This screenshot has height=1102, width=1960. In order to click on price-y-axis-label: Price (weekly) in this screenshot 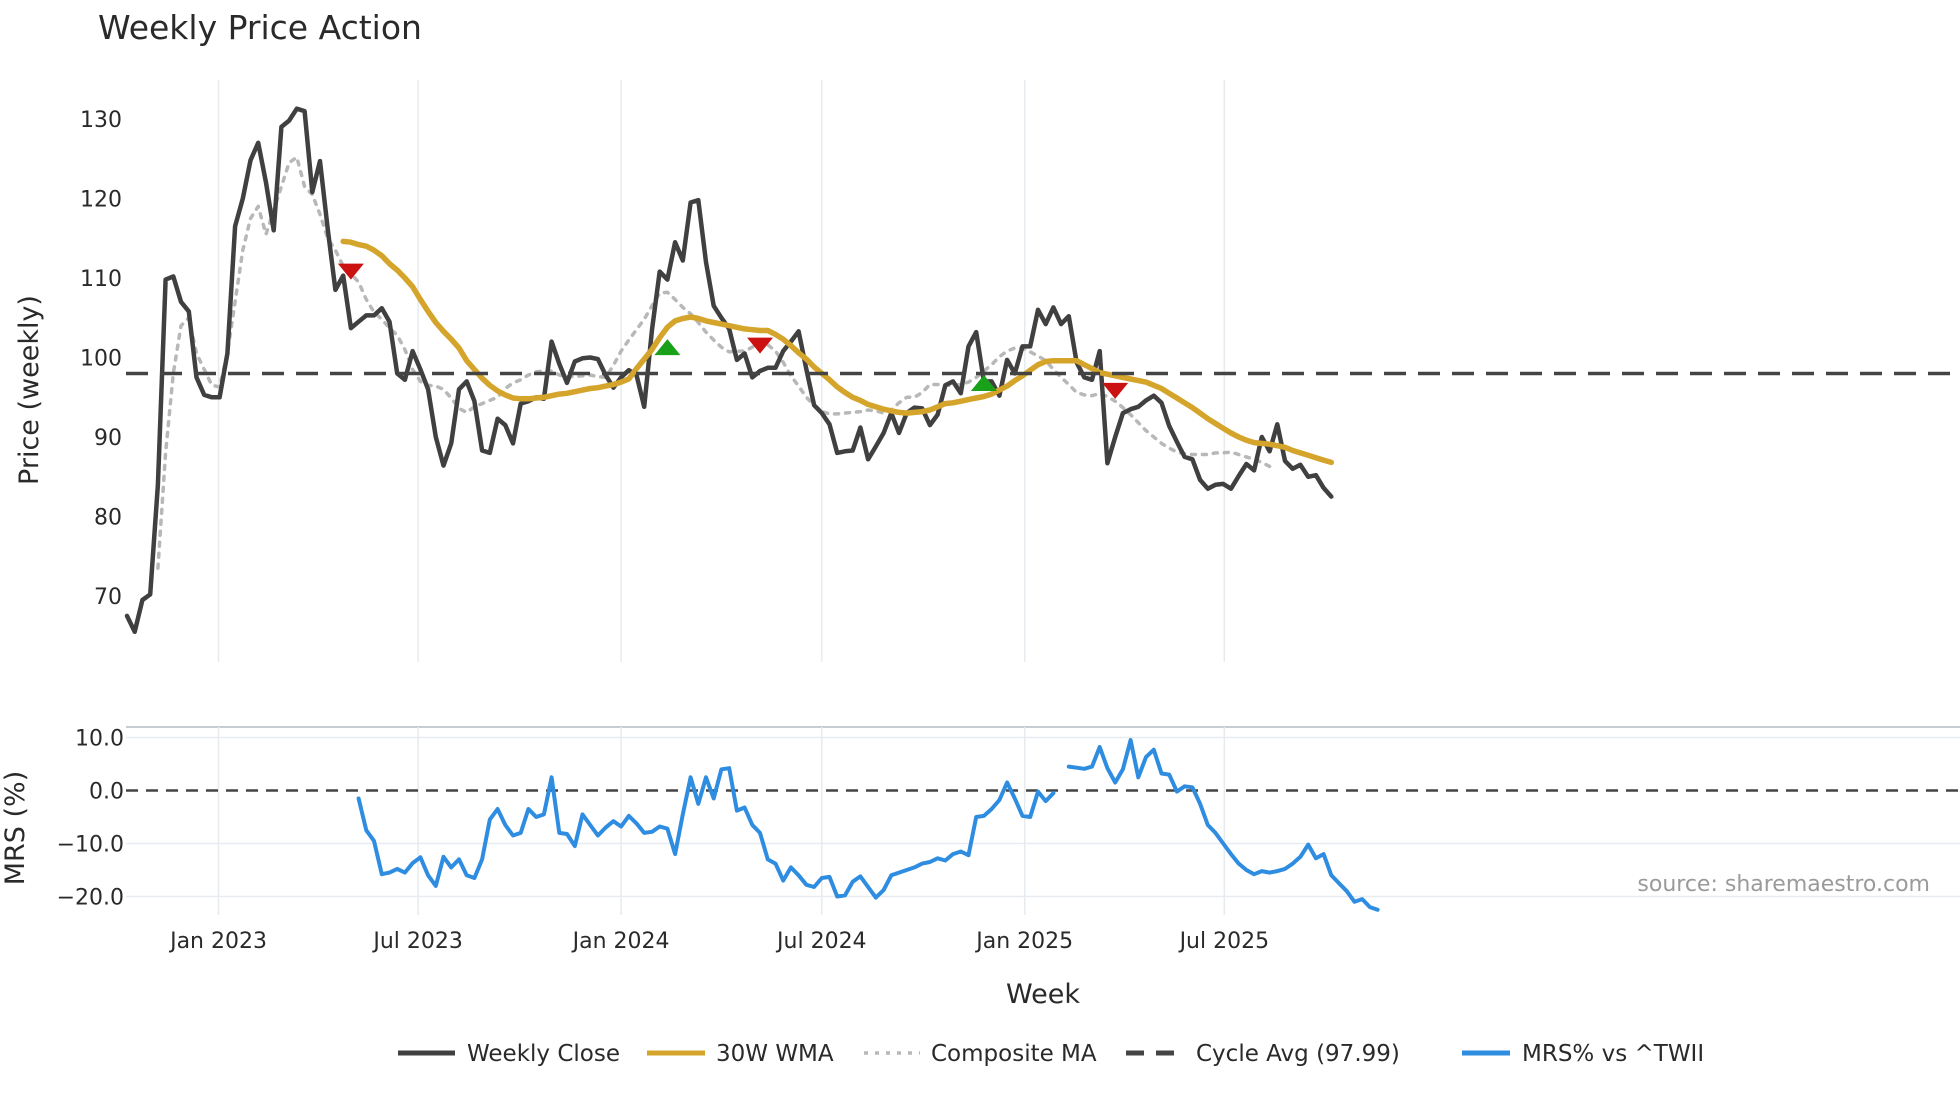, I will do `click(29, 390)`.